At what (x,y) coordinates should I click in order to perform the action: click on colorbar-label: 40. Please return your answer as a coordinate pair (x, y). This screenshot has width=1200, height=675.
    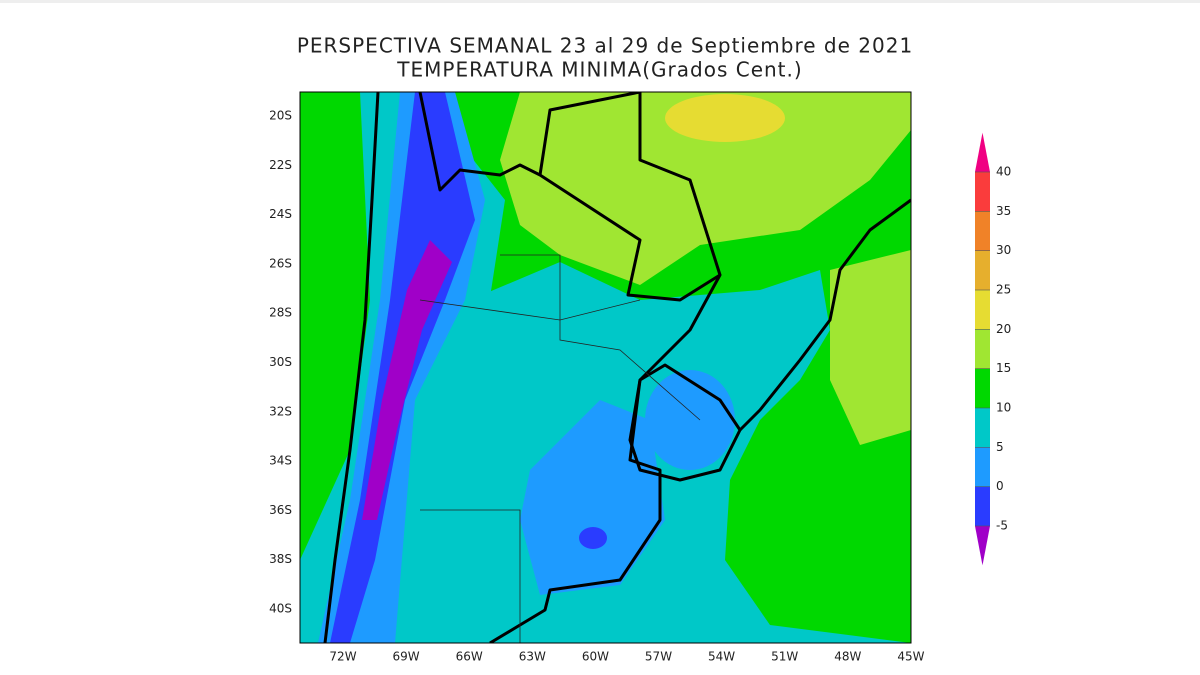
    Looking at the image, I should click on (1003, 172).